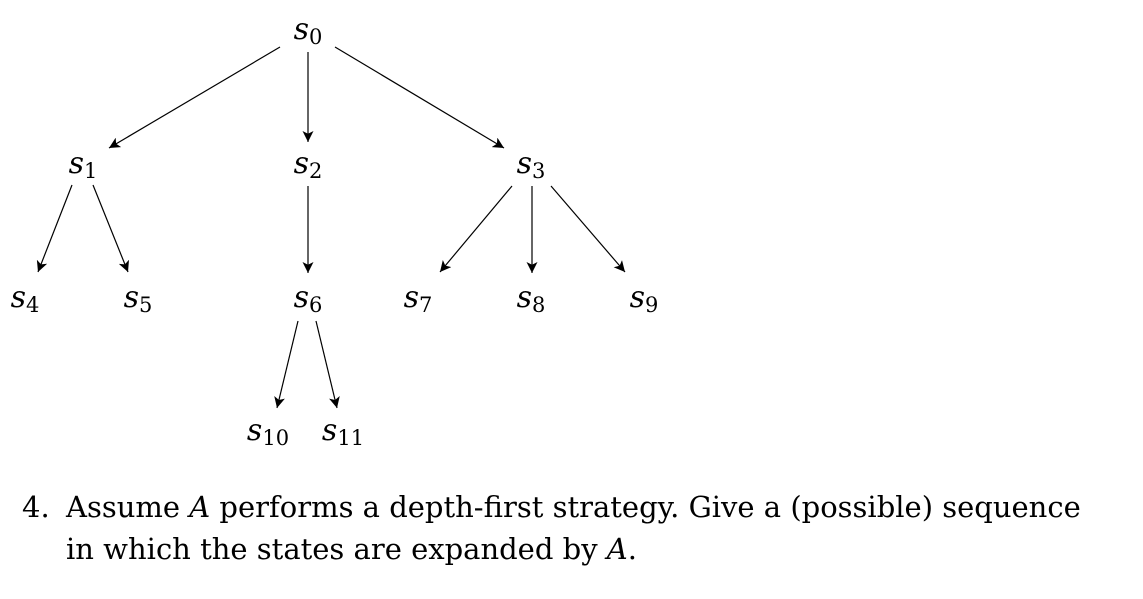 The image size is (1143, 599). I want to click on edge-s1-to-s4, so click(54, 228).